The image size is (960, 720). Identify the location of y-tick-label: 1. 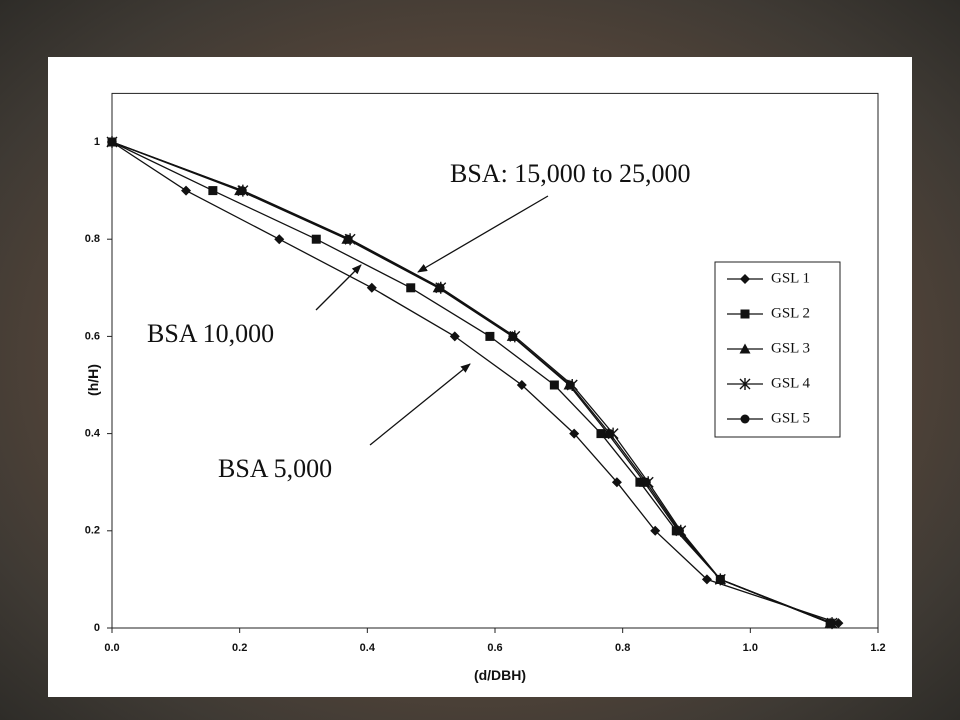
(97, 142).